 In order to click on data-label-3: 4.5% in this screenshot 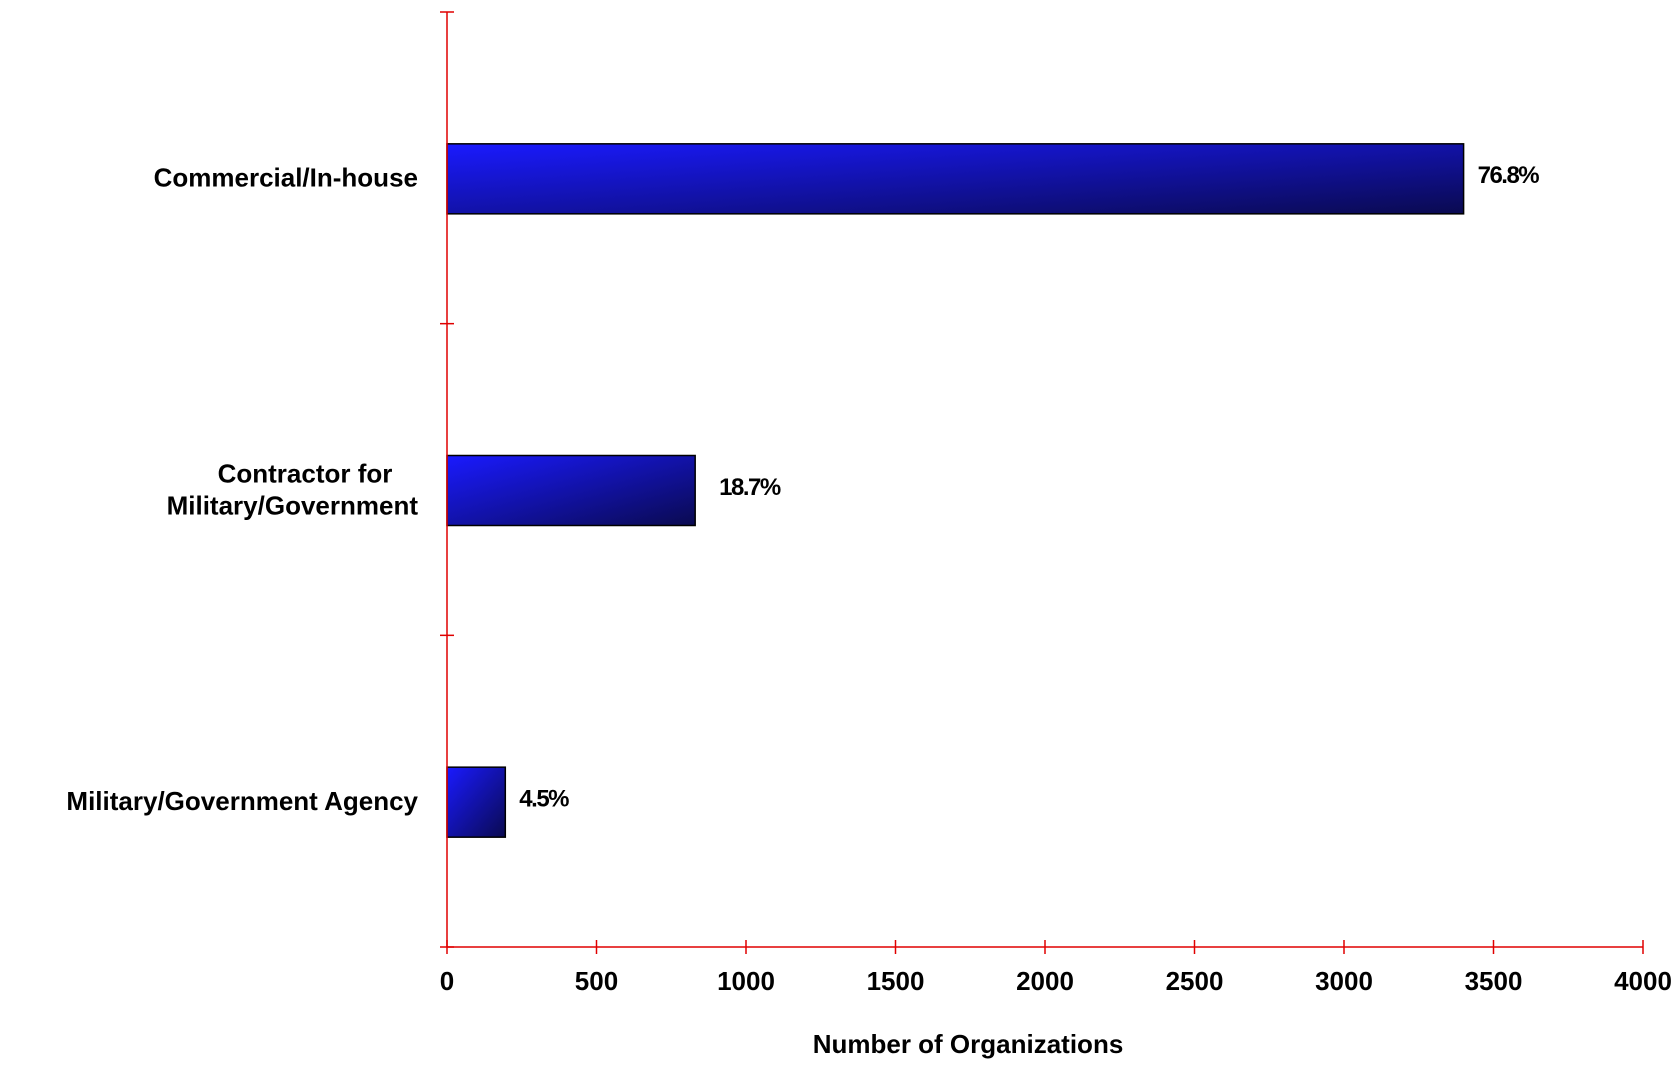, I will do `click(544, 799)`.